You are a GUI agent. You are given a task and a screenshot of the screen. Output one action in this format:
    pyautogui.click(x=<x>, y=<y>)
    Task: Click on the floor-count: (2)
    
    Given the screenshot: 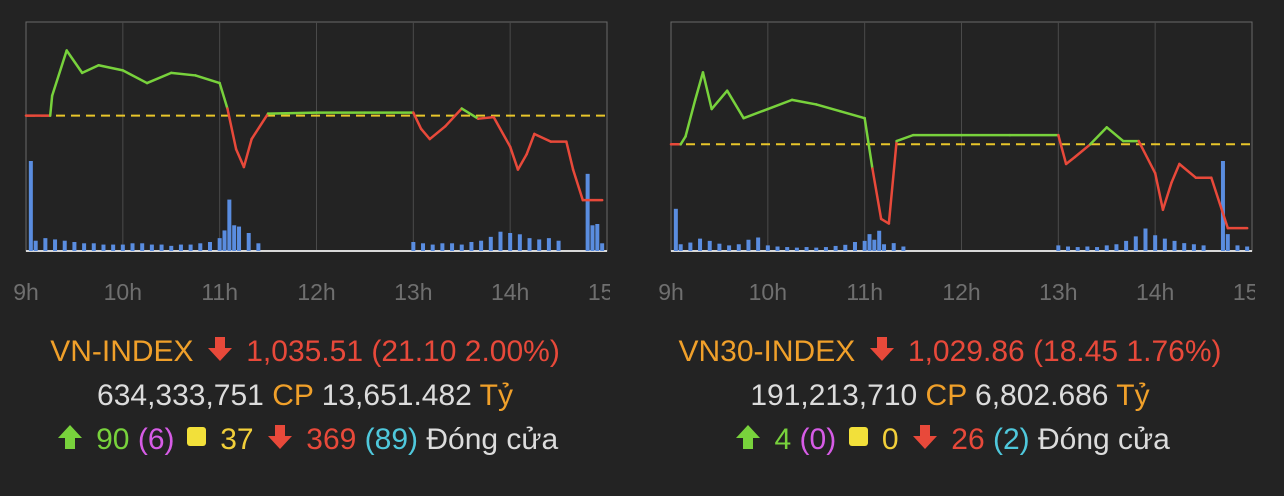 What is the action you would take?
    pyautogui.click(x=1011, y=439)
    